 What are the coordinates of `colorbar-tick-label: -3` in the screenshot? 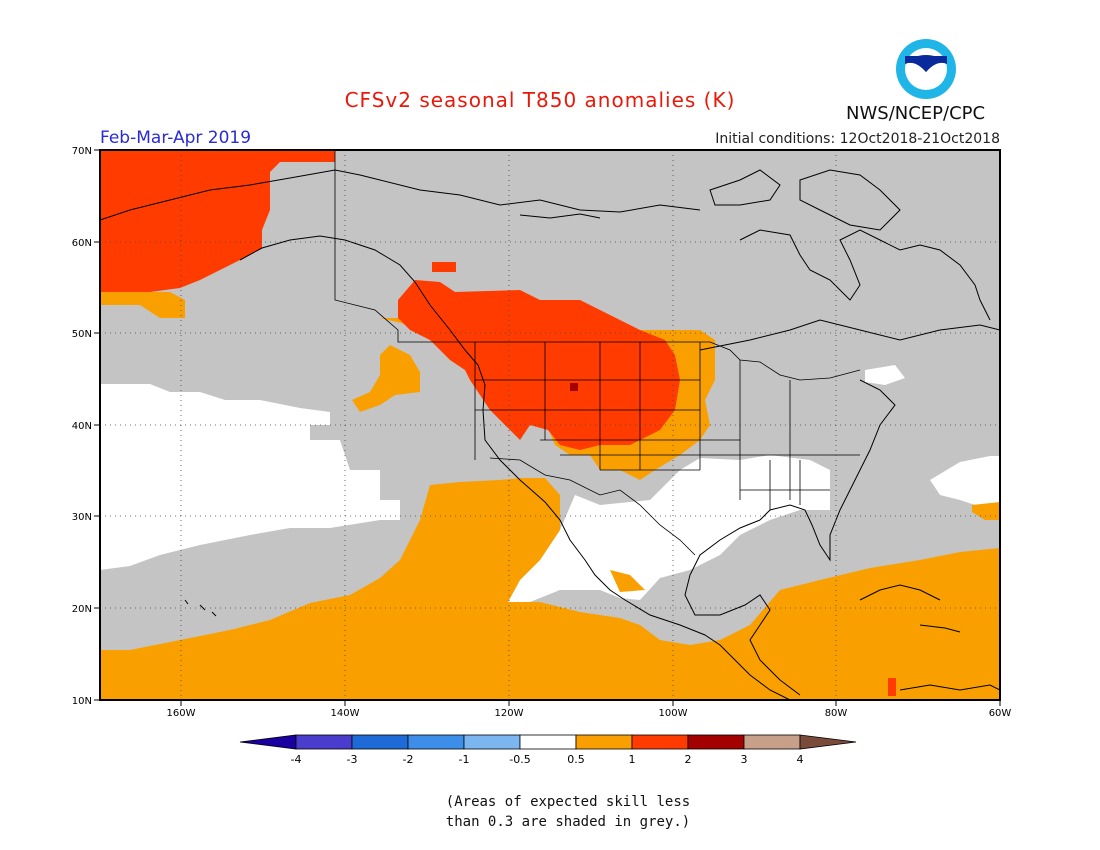 It's located at (352, 759).